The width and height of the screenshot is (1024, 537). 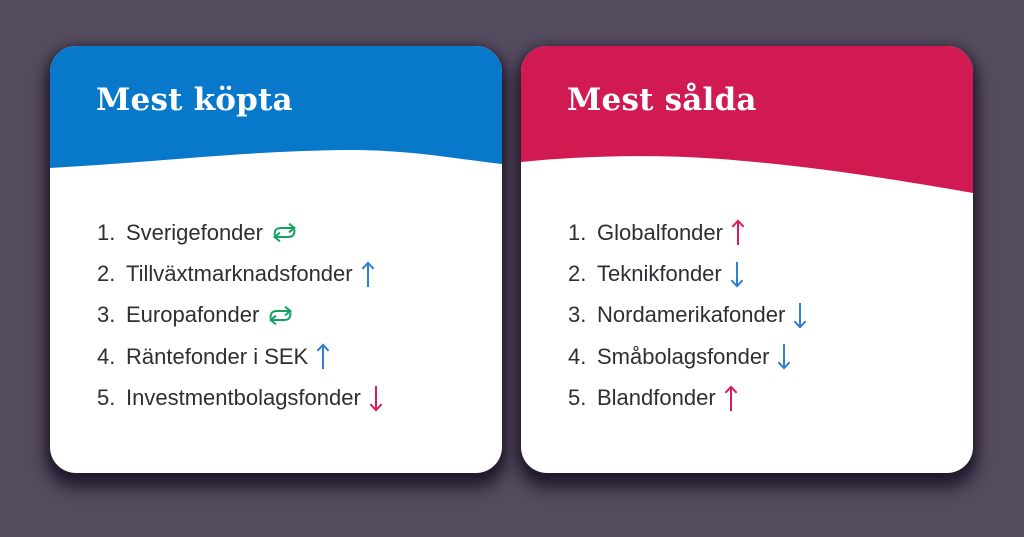 What do you see at coordinates (762, 273) in the screenshot?
I see `fund-list-item: 2. Teknikfonder` at bounding box center [762, 273].